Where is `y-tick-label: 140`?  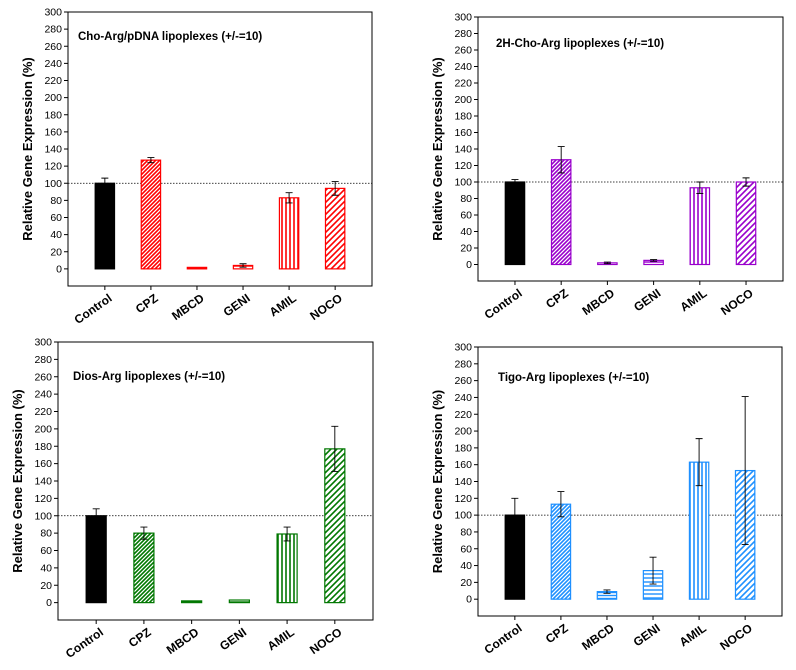 y-tick-label: 140 is located at coordinates (463, 482).